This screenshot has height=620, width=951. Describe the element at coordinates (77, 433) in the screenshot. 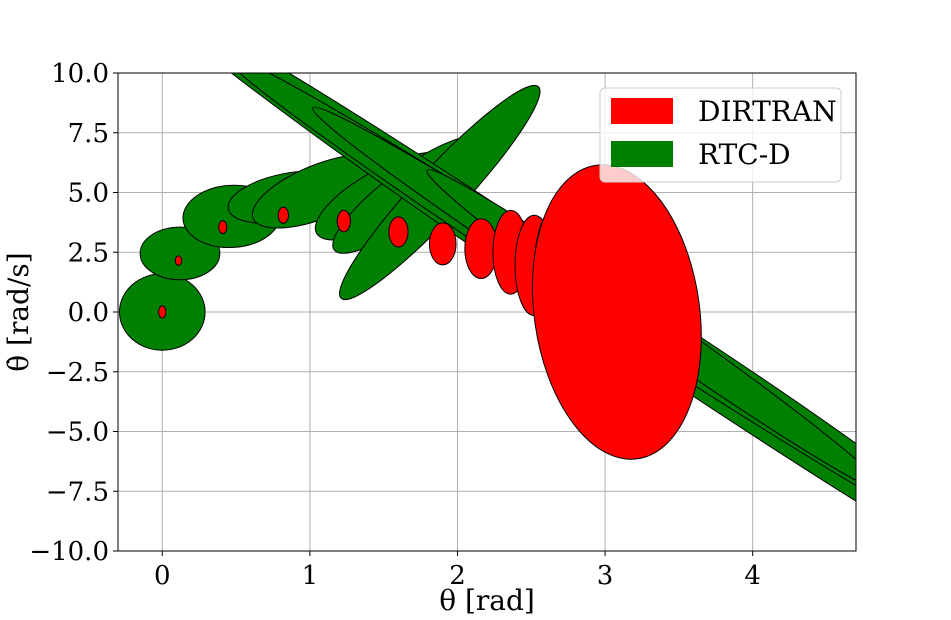

I see `y-tick-label: −5.0` at that location.